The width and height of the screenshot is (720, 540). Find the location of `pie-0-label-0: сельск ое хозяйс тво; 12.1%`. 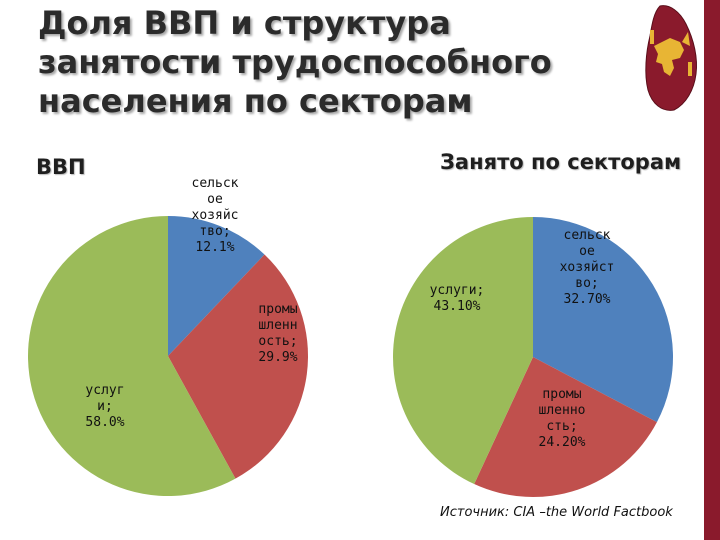

pie-0-label-0: сельск ое хозяйс тво; 12.1% is located at coordinates (215, 215).